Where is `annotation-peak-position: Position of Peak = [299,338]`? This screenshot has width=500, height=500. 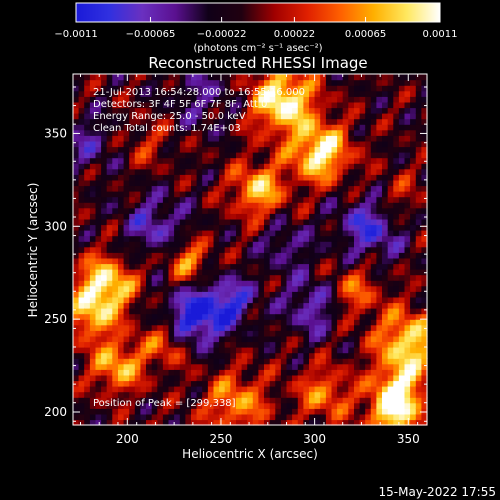 annotation-peak-position: Position of Peak = [299,338] is located at coordinates (164, 403).